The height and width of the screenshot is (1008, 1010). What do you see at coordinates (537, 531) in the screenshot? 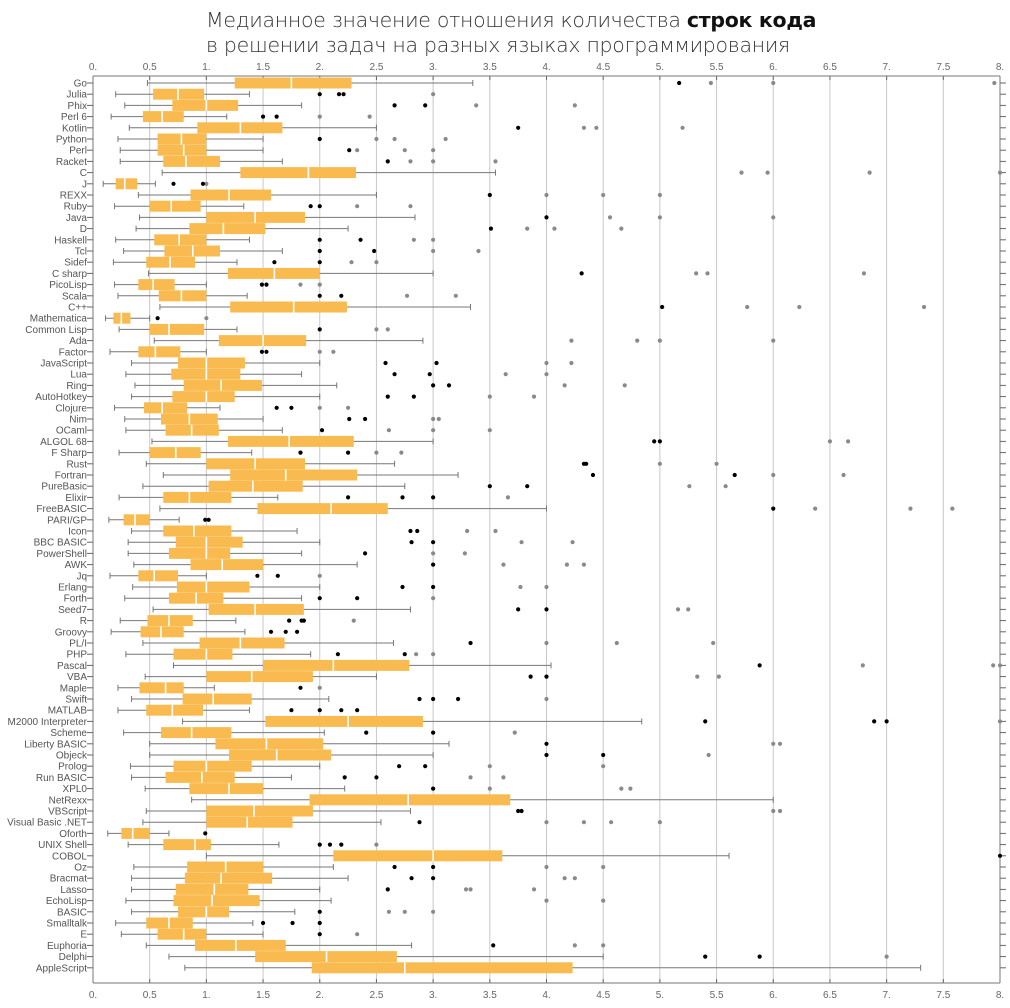
I see `box-row-icon: Icon` at bounding box center [537, 531].